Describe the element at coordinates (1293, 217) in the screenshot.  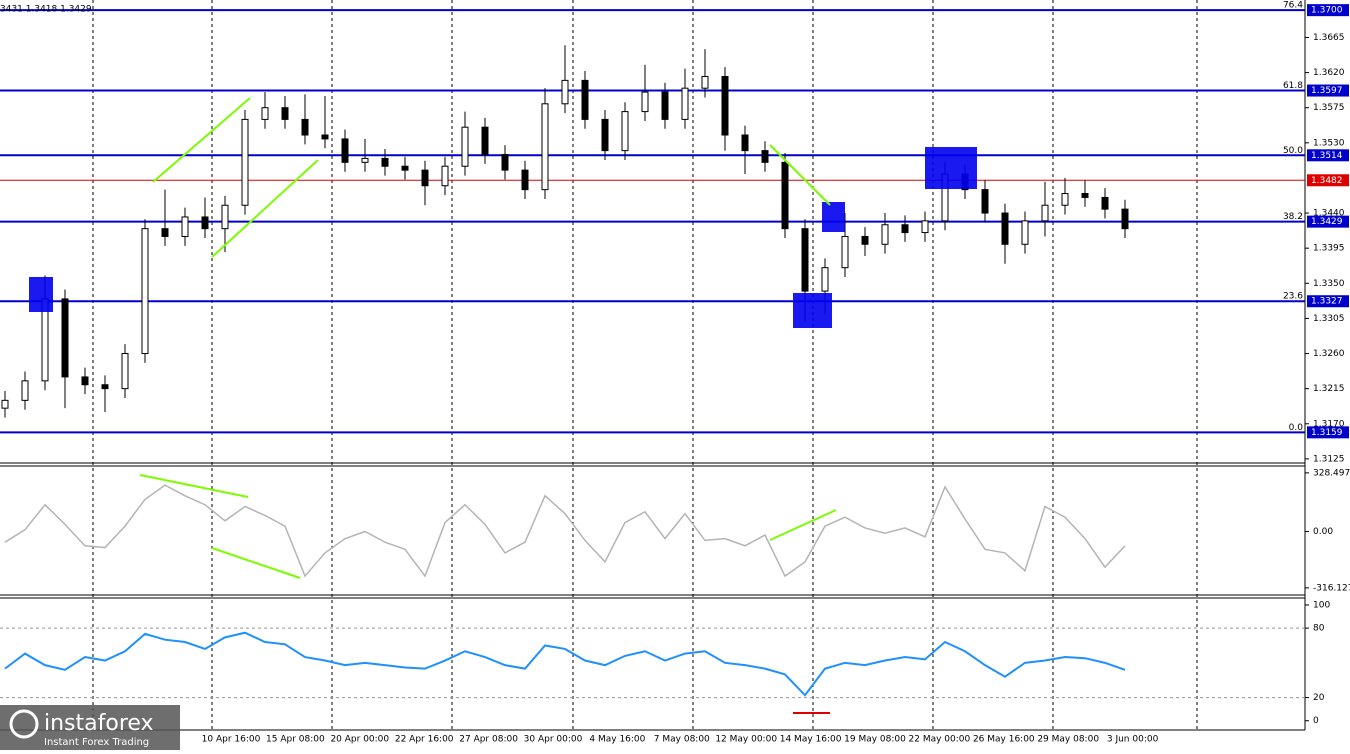
I see `fibo-level-name: 38.2` at that location.